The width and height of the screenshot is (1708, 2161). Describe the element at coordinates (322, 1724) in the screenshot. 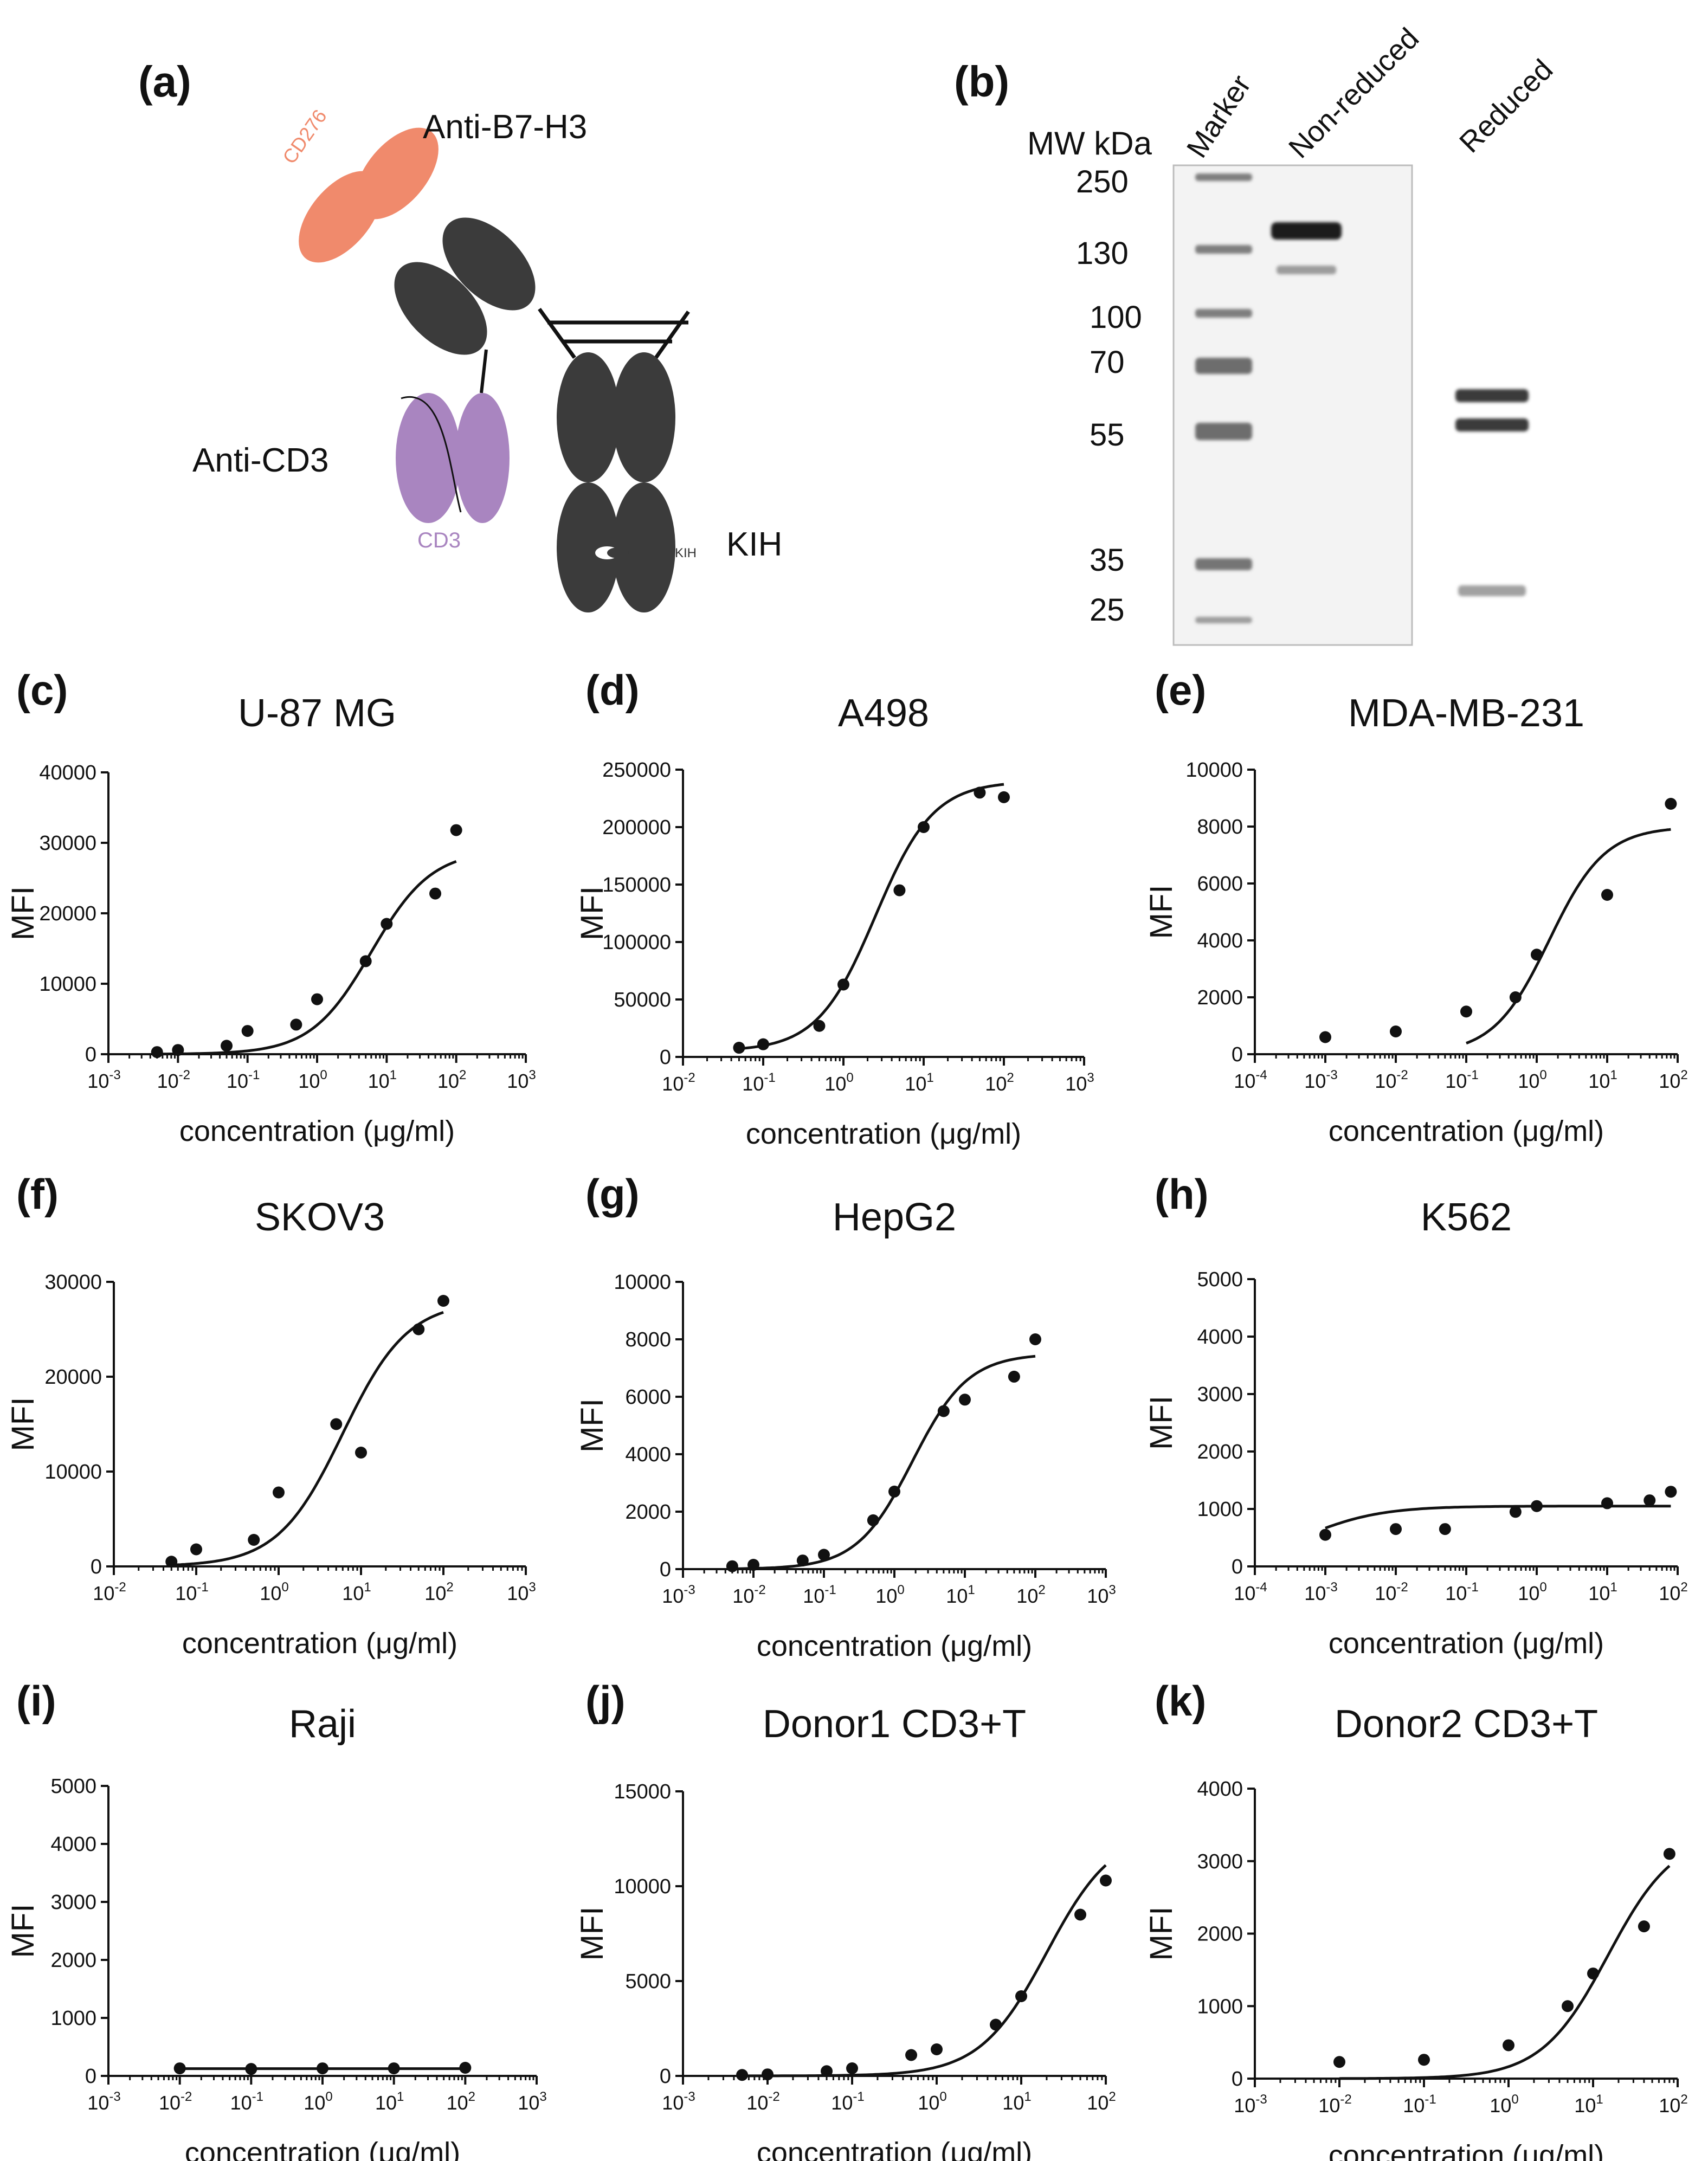

I see `chart-title-i: Raji` at that location.